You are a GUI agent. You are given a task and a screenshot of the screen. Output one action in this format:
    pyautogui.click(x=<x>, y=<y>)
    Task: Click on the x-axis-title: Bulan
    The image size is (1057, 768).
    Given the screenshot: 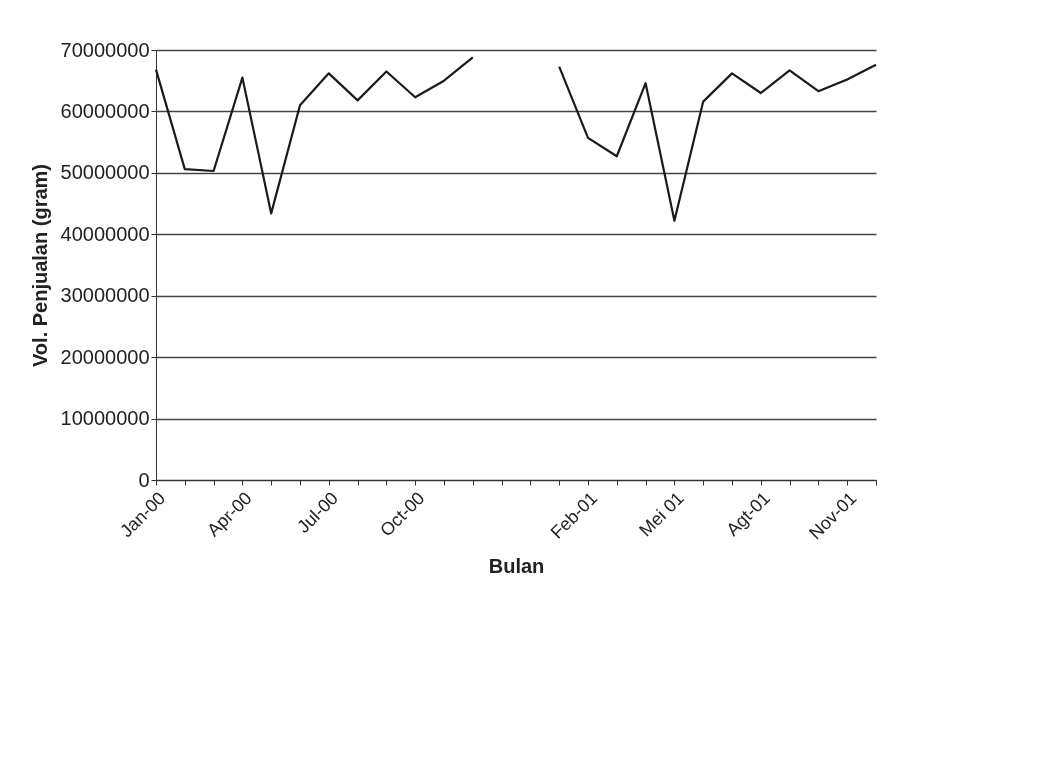 What is the action you would take?
    pyautogui.click(x=516, y=566)
    